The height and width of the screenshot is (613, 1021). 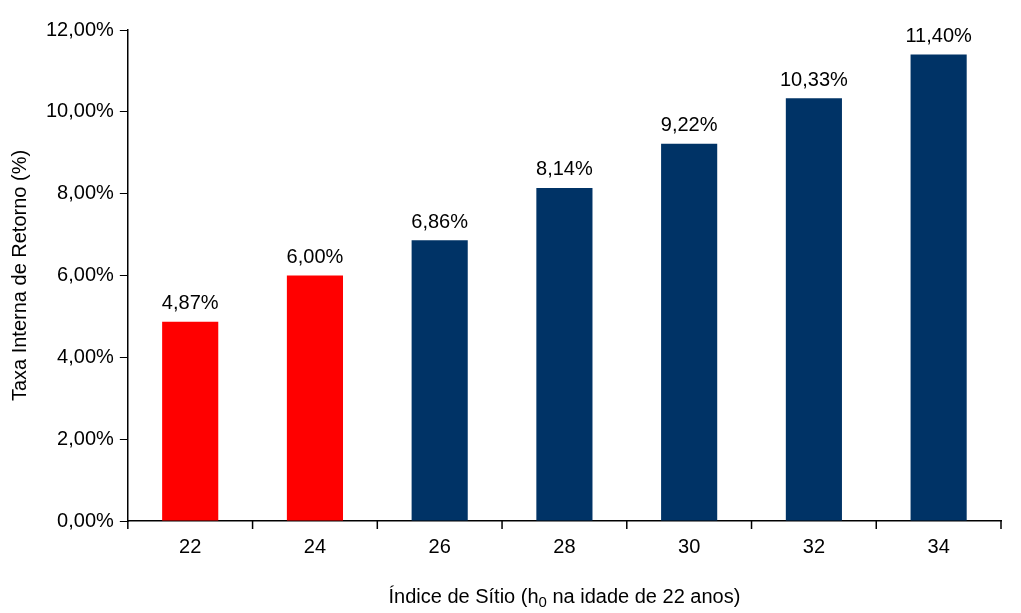 I want to click on x-tick-label: 30, so click(x=689, y=545).